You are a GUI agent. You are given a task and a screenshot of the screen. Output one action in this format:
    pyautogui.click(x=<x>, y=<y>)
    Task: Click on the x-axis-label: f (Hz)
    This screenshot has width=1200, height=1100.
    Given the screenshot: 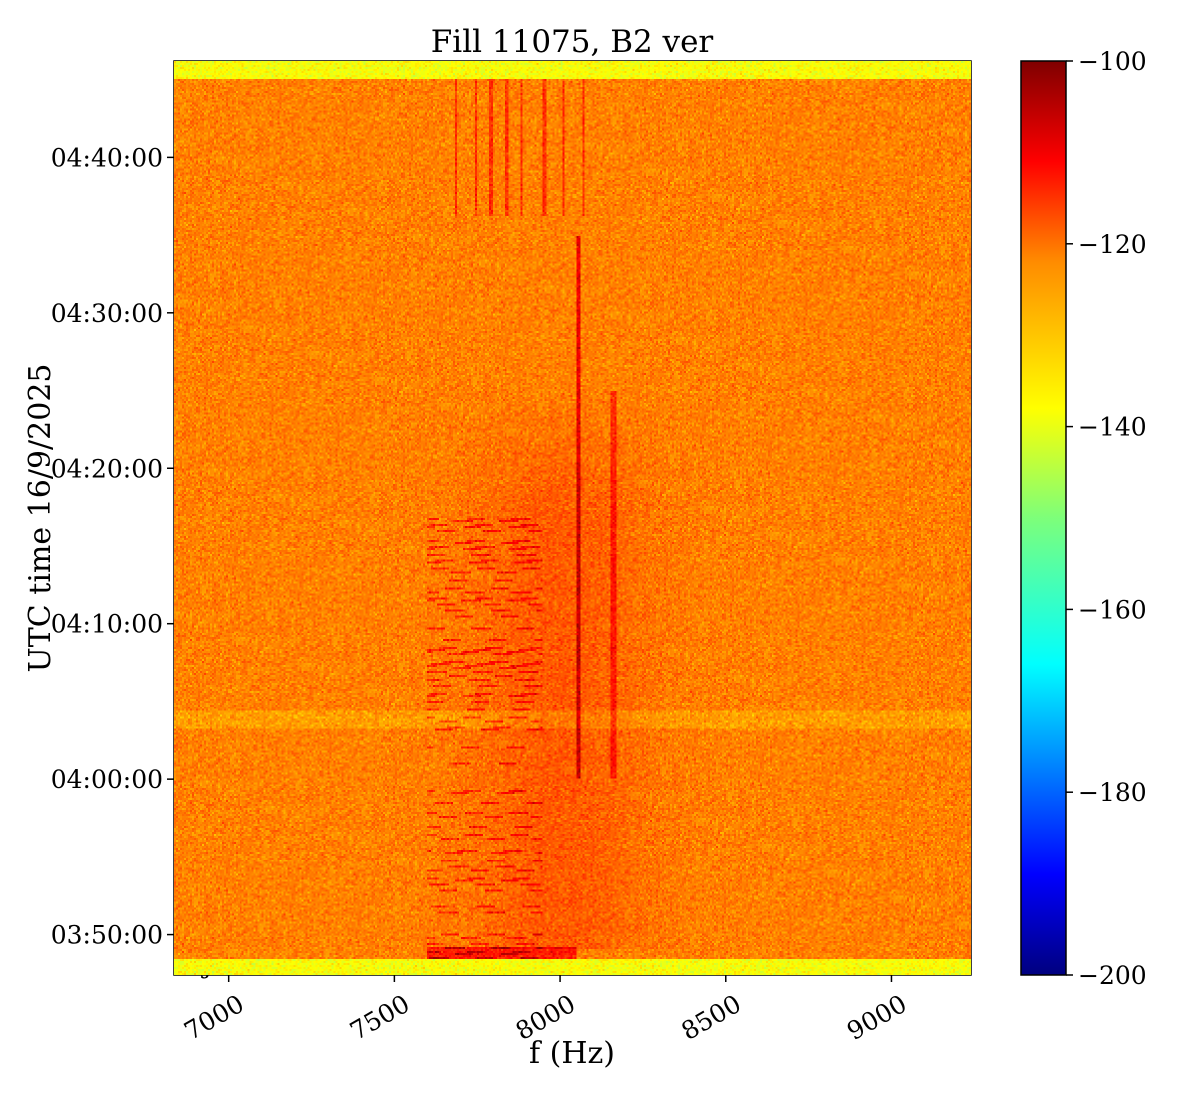 What is the action you would take?
    pyautogui.click(x=572, y=1053)
    